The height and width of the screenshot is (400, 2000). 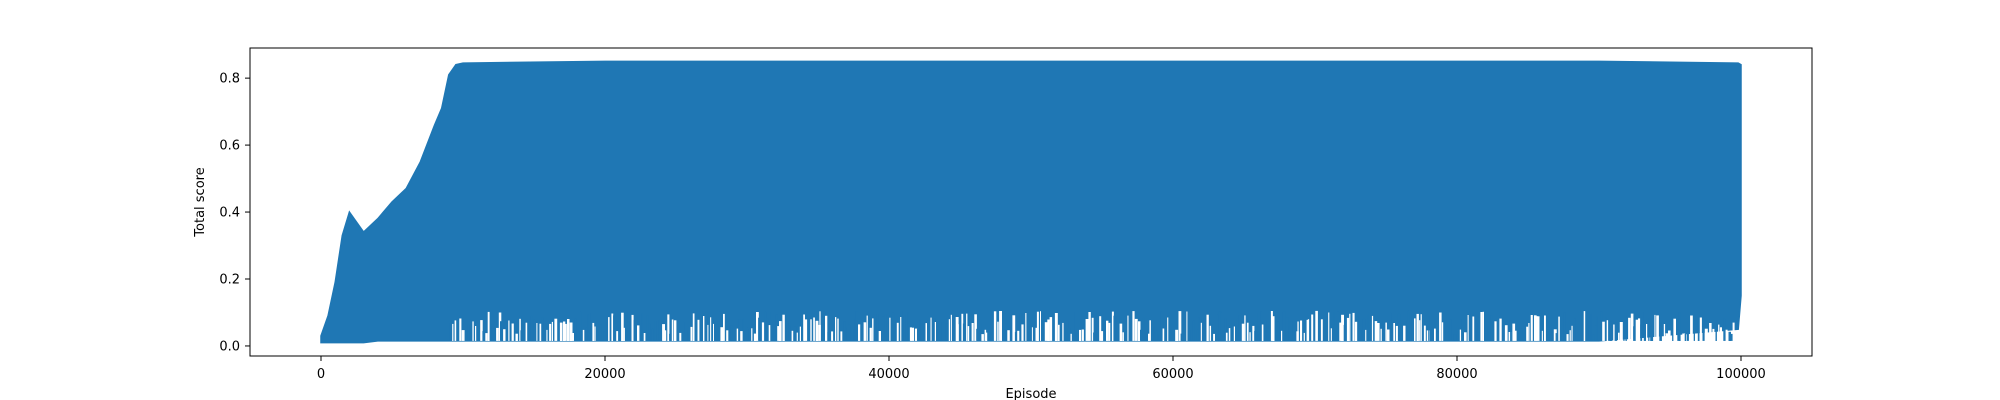 What do you see at coordinates (200, 202) in the screenshot?
I see `y-axis-label: Total score` at bounding box center [200, 202].